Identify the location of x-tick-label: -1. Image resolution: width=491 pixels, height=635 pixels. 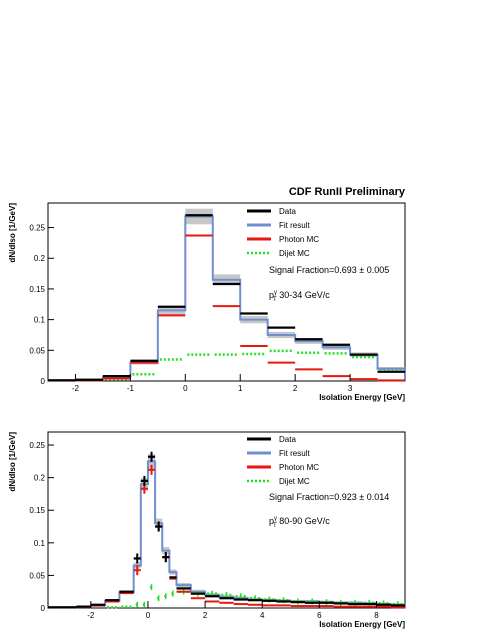
(131, 388).